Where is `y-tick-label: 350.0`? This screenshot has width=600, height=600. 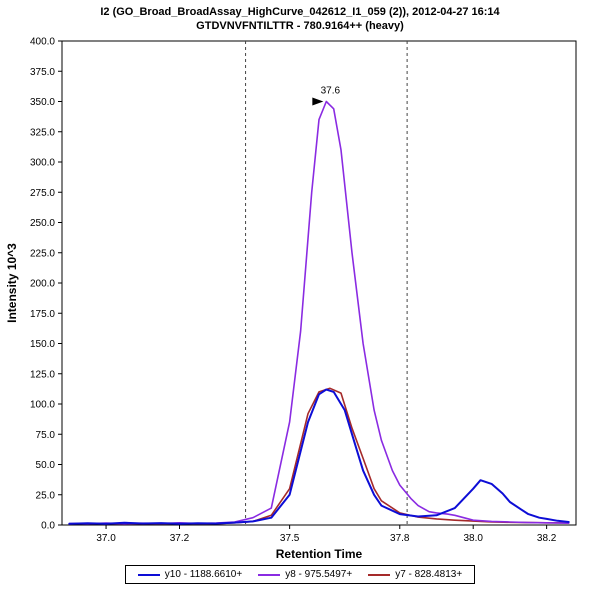 y-tick-label: 350.0 is located at coordinates (42, 102).